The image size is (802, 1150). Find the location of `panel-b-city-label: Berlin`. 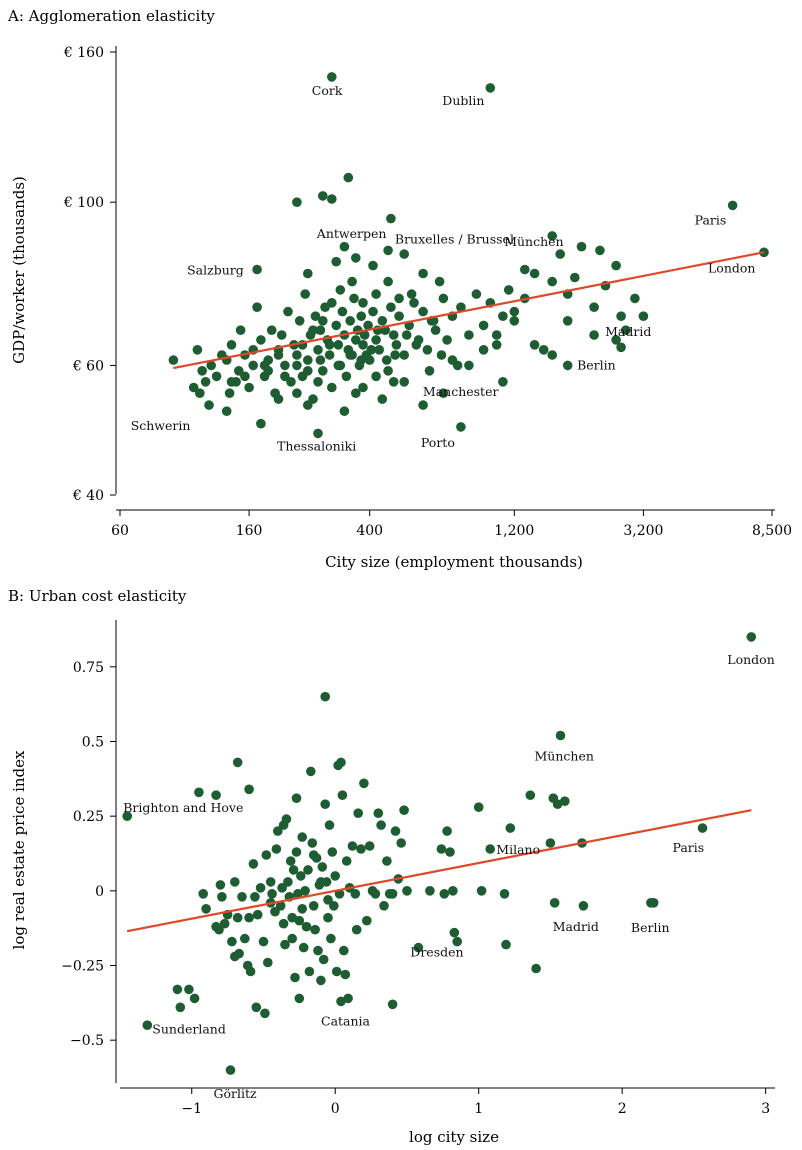

panel-b-city-label: Berlin is located at coordinates (650, 927).